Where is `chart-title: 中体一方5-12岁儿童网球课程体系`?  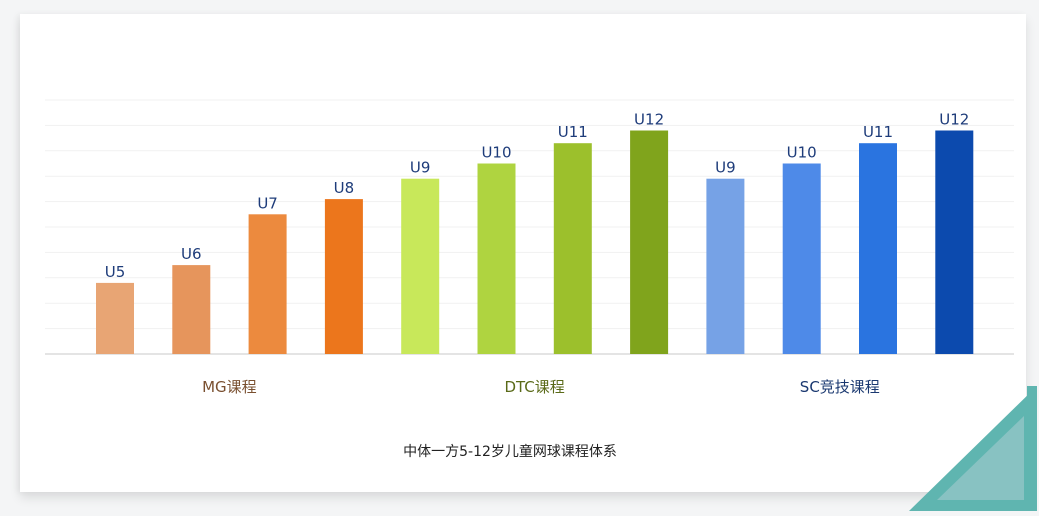 chart-title: 中体一方5-12岁儿童网球课程体系 is located at coordinates (510, 451).